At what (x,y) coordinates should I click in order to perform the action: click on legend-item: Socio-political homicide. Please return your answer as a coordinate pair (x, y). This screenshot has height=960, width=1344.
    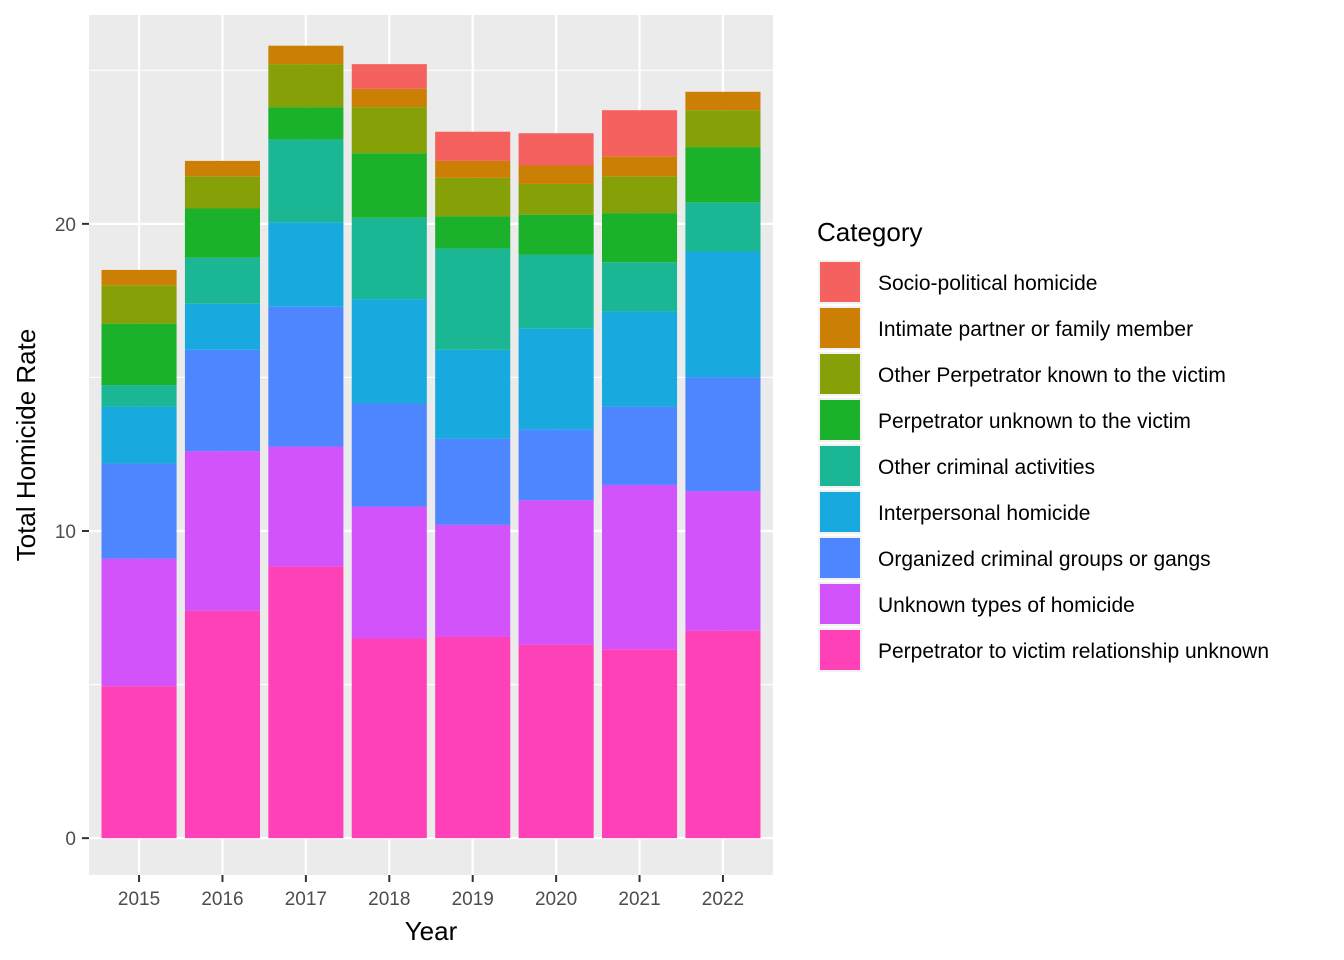
    Looking at the image, I should click on (957, 282).